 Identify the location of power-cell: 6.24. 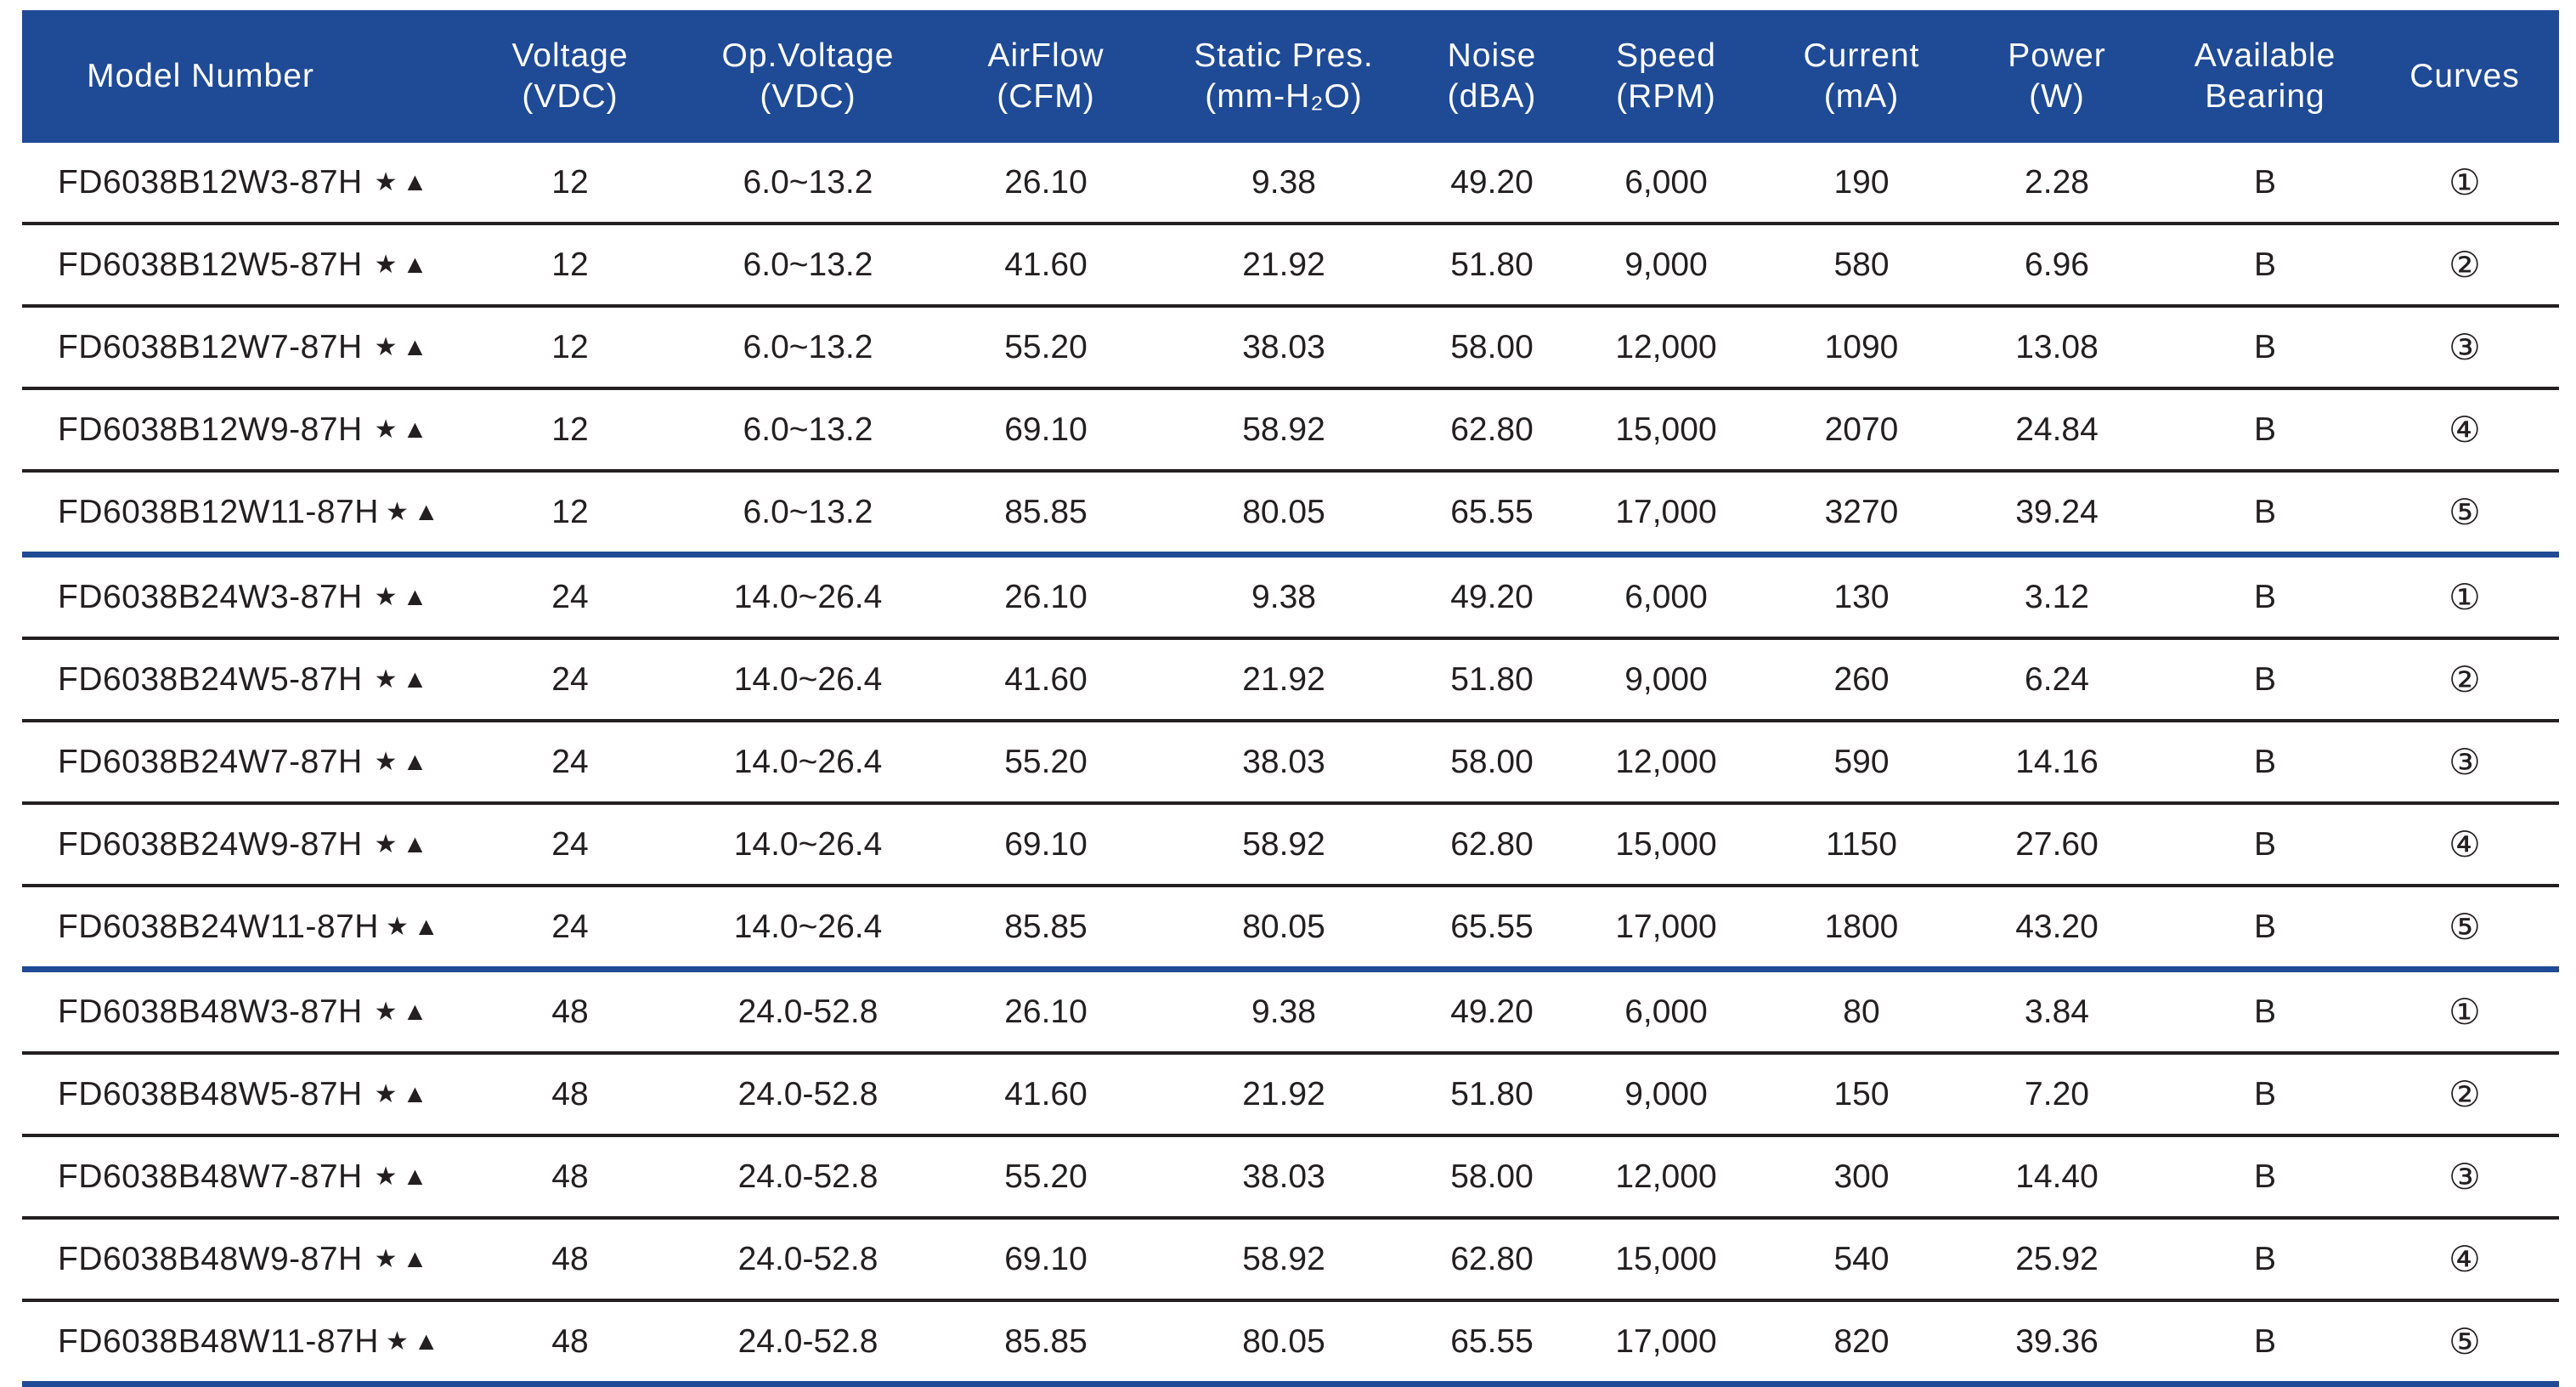
(2057, 679).